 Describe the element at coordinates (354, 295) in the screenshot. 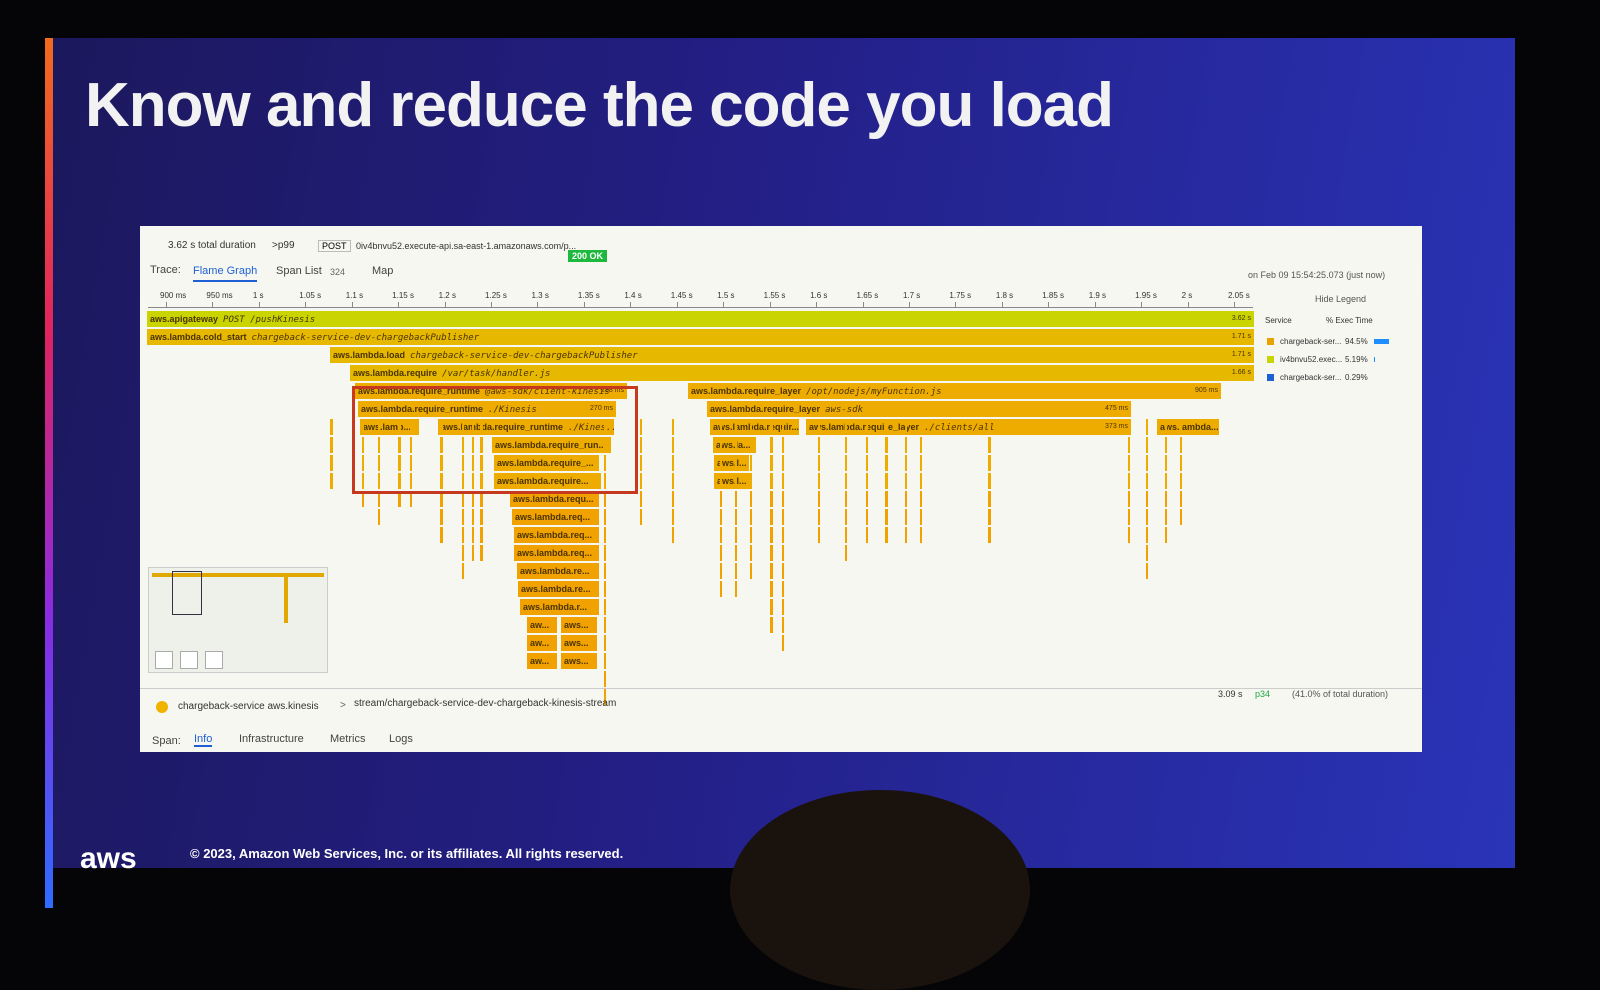

I see `axis-tick-label: 1.1 s` at that location.